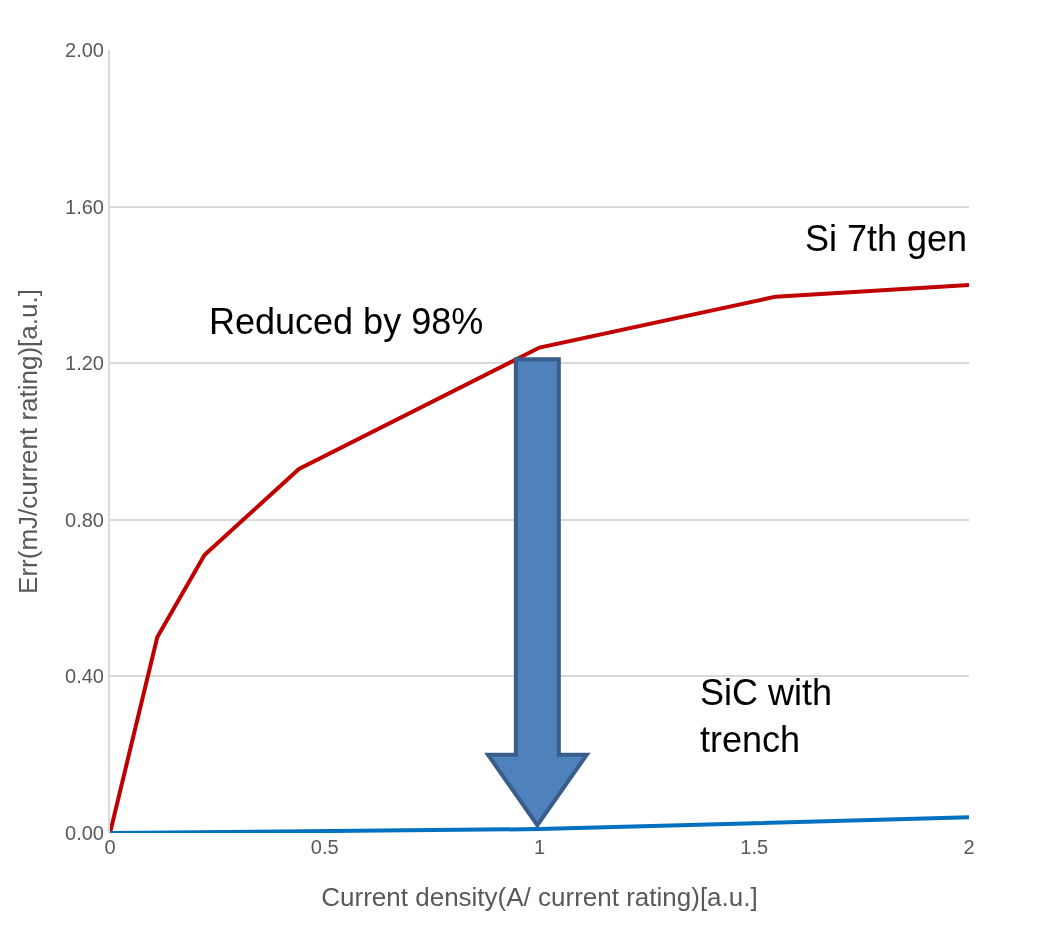 This screenshot has height=943, width=1059. Describe the element at coordinates (84, 50) in the screenshot. I see `y-tick-label: 2.00` at that location.